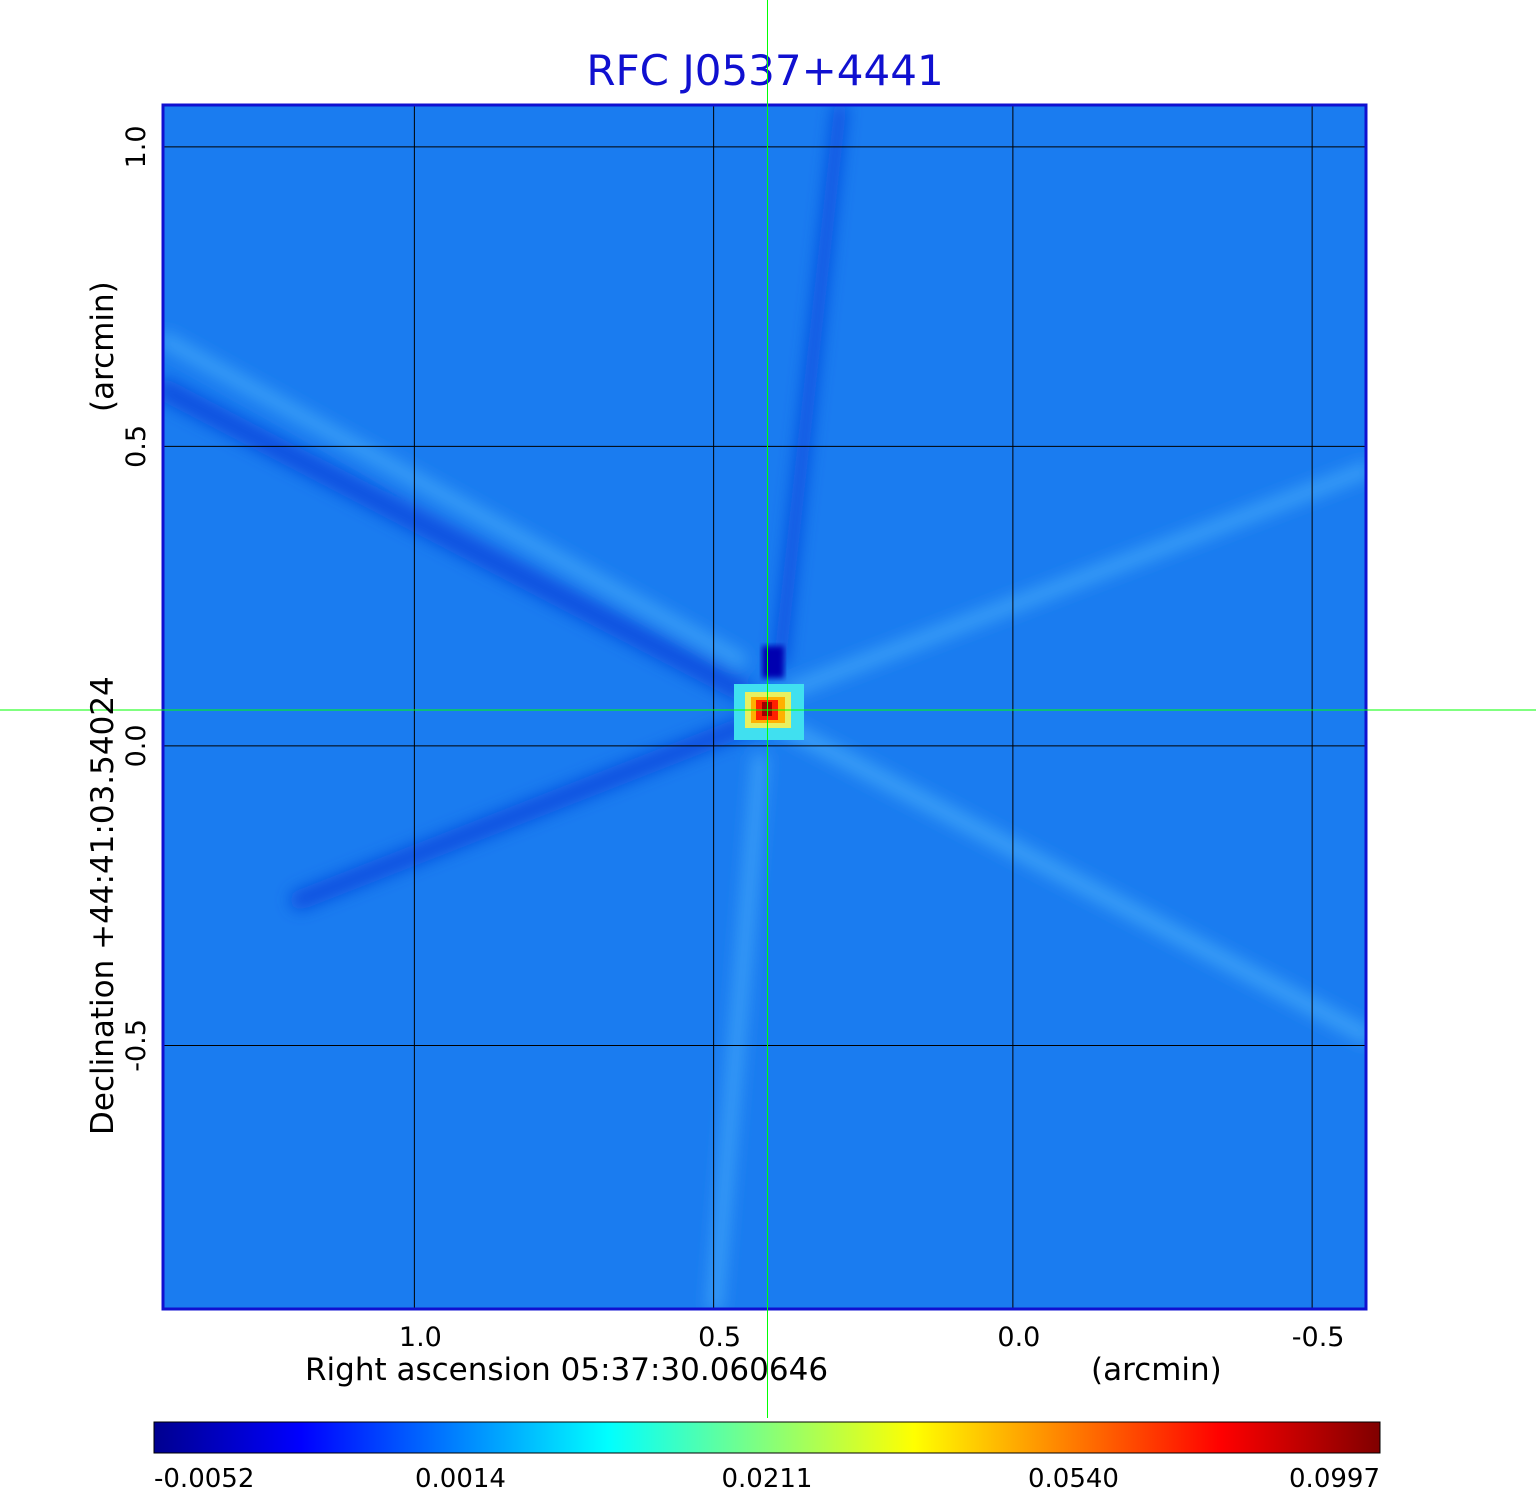 The height and width of the screenshot is (1511, 1536). I want to click on x-axis-label: Right ascension 05:37:30.060646, so click(566, 1370).